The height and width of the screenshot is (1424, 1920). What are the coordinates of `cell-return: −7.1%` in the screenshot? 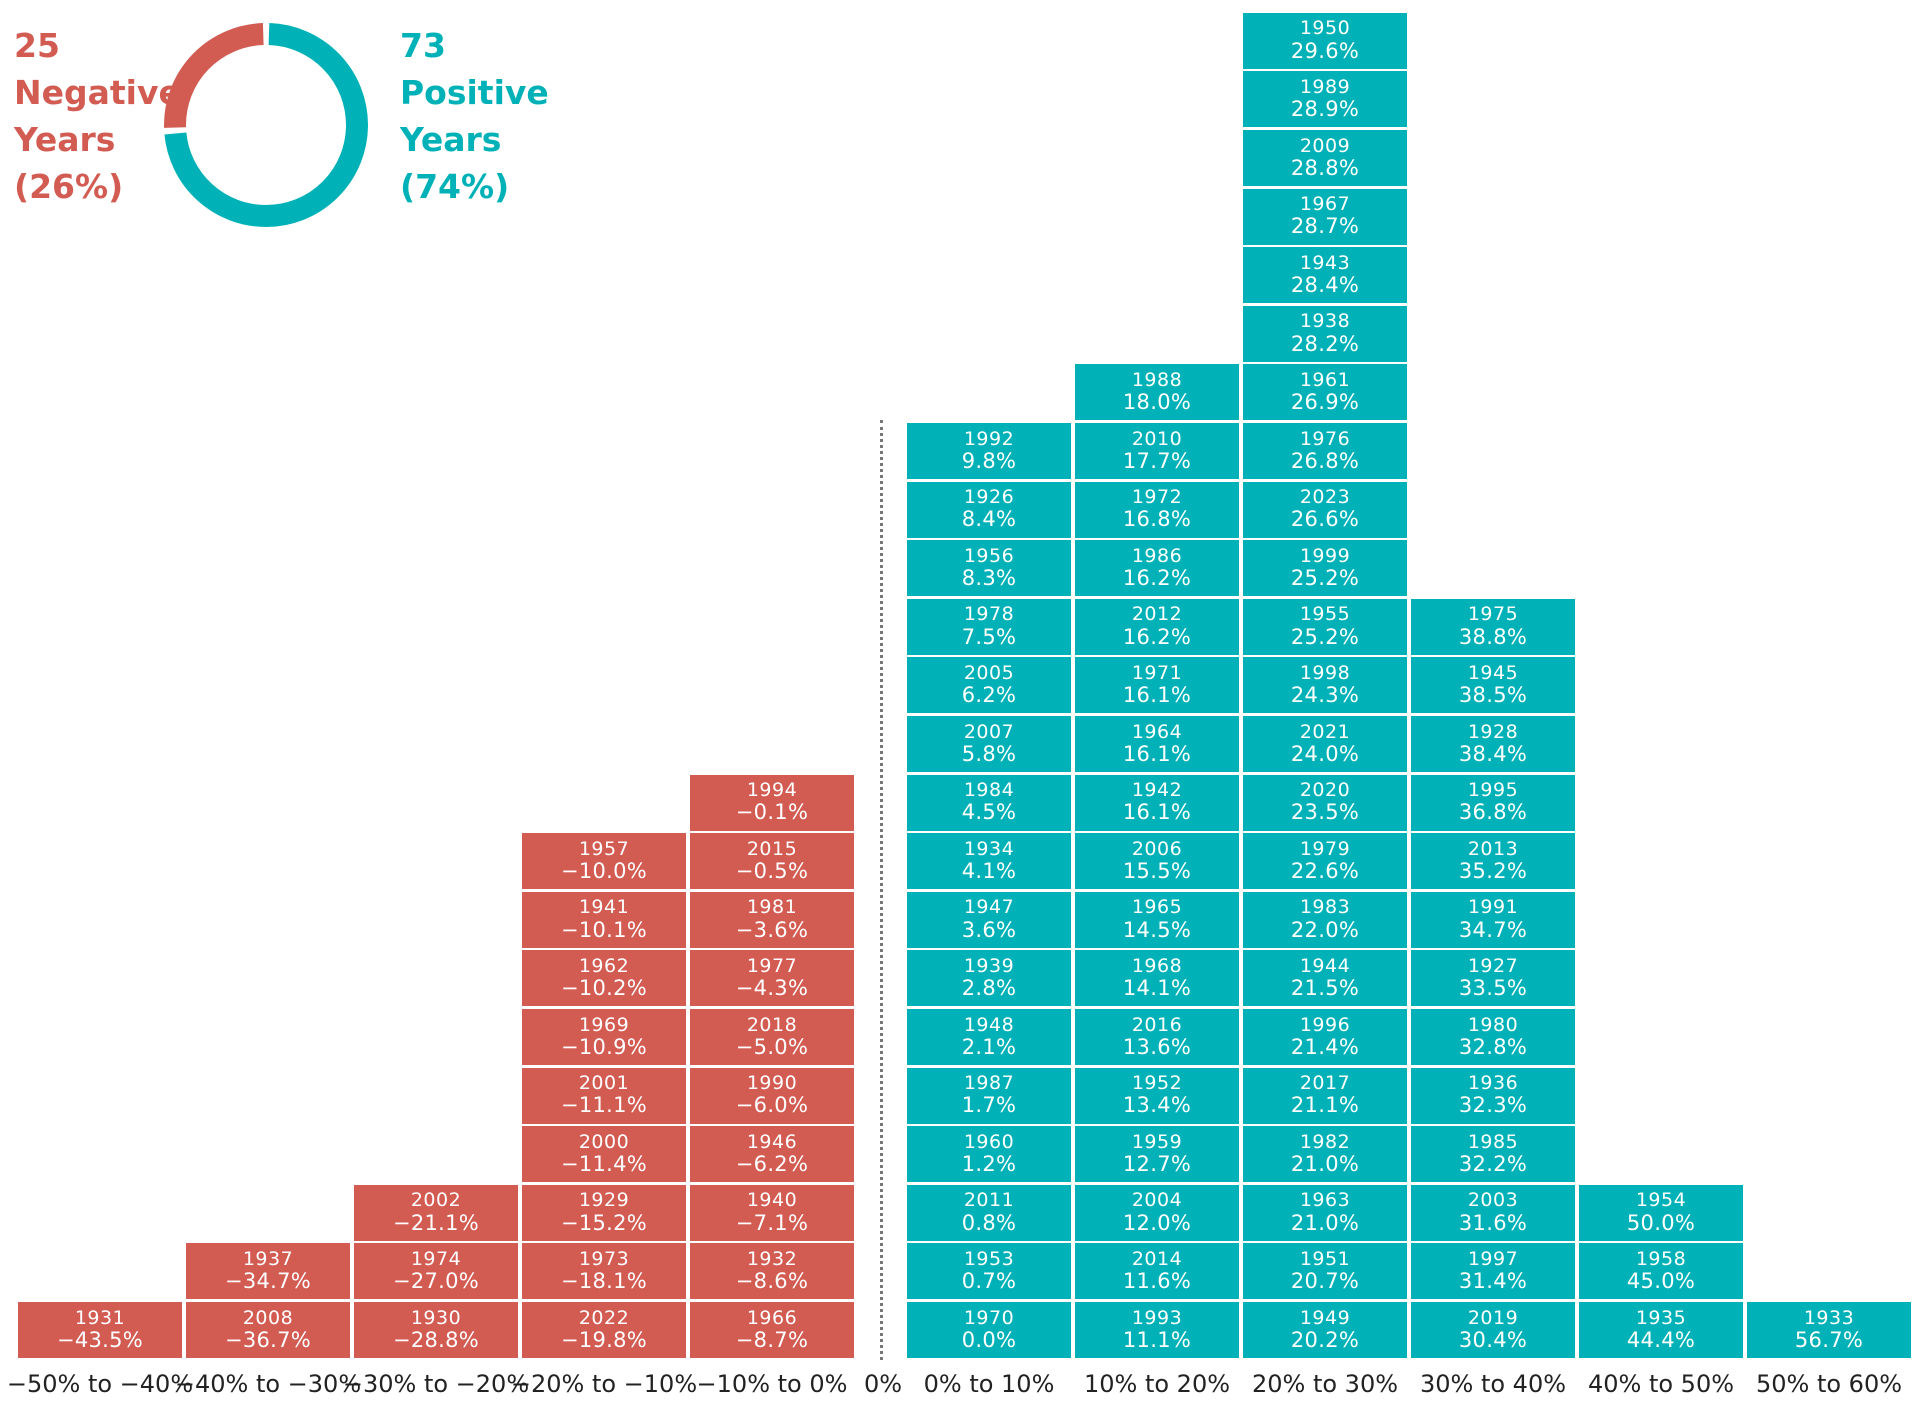 It's located at (772, 1222).